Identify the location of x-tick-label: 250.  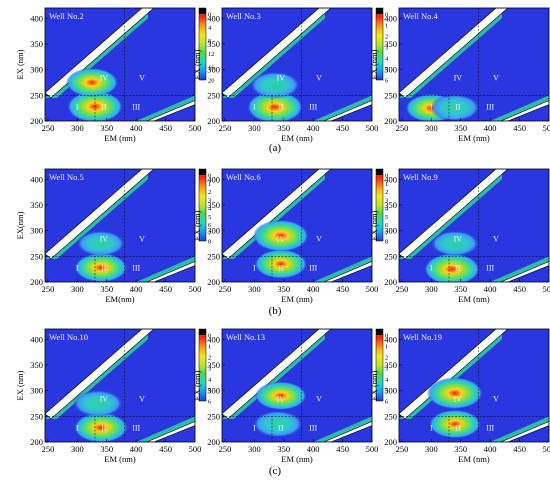
(225, 449).